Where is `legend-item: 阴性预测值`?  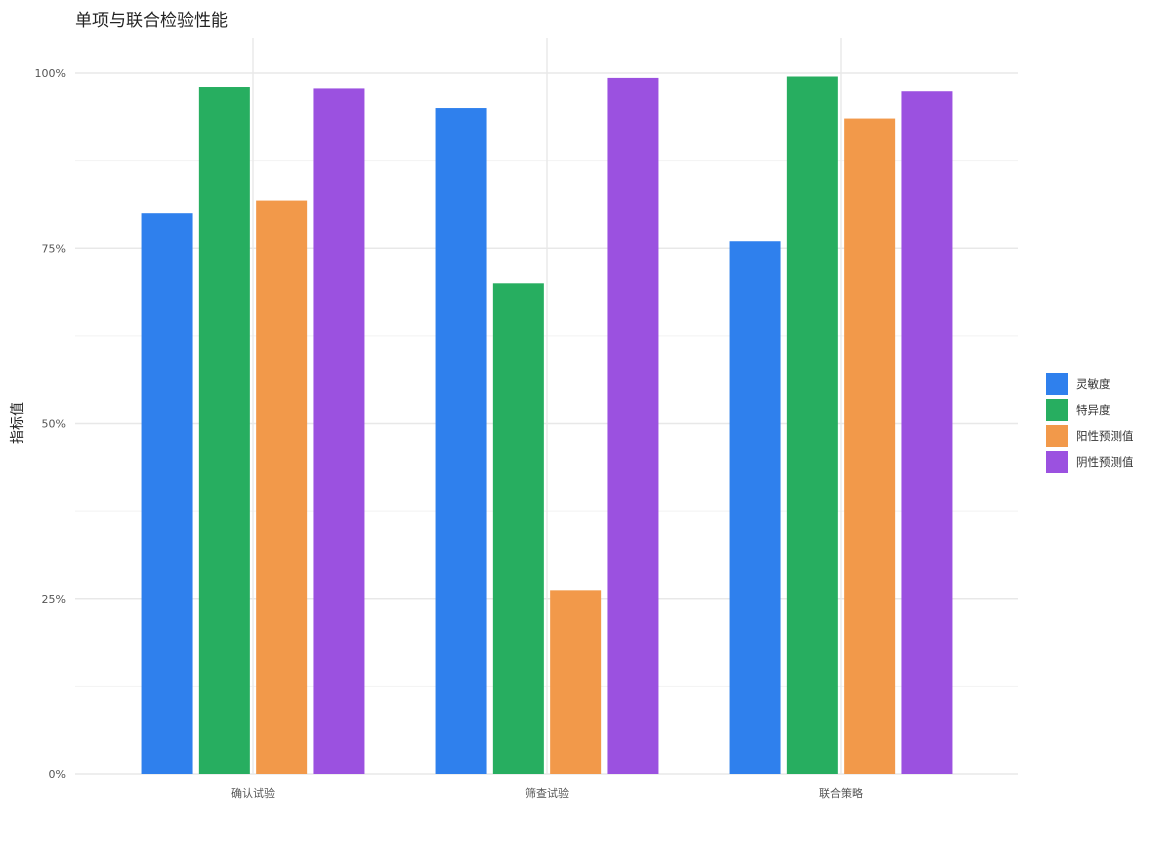 legend-item: 阴性预测值 is located at coordinates (1090, 462).